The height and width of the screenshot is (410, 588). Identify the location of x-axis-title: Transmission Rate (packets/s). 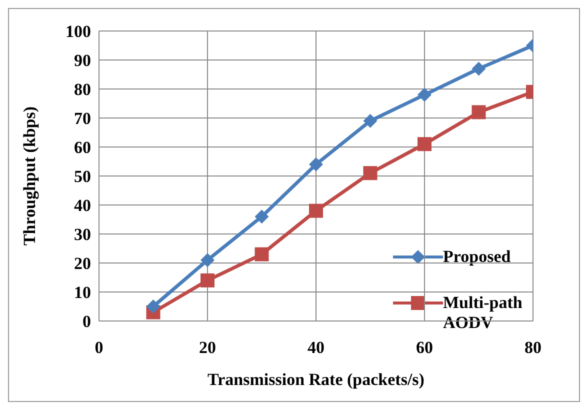
(316, 379).